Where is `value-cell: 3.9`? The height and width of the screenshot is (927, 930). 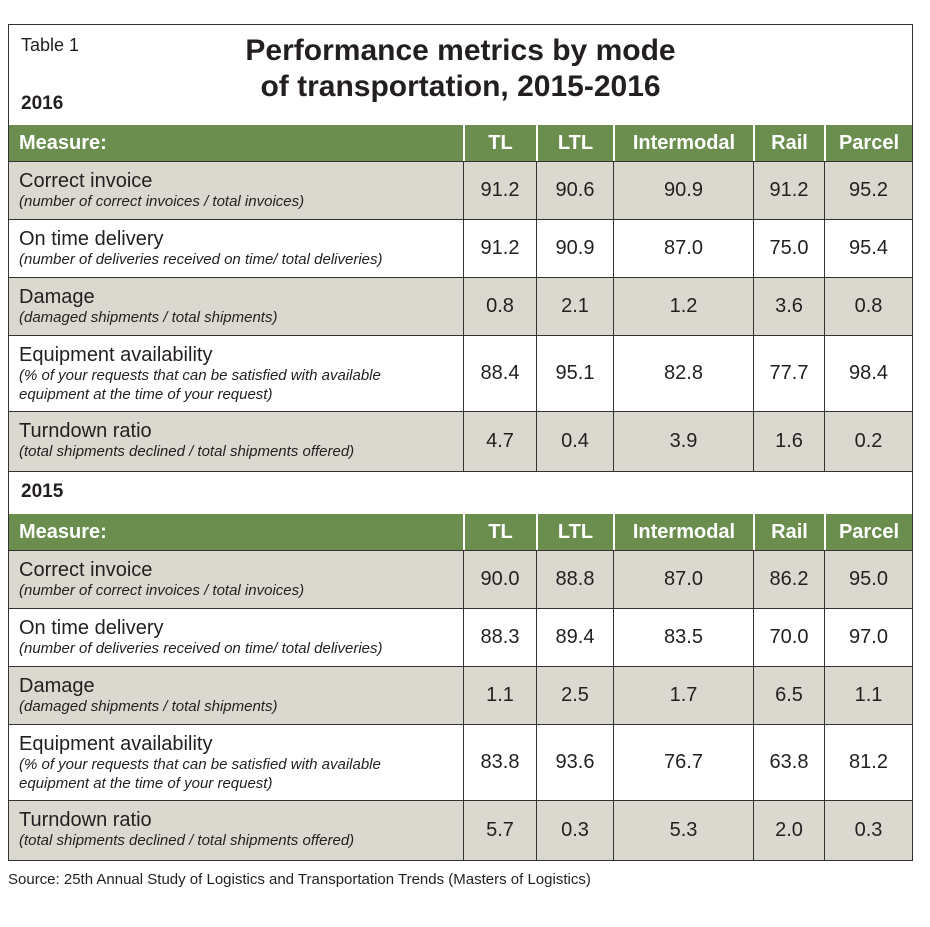
value-cell: 3.9 is located at coordinates (683, 441).